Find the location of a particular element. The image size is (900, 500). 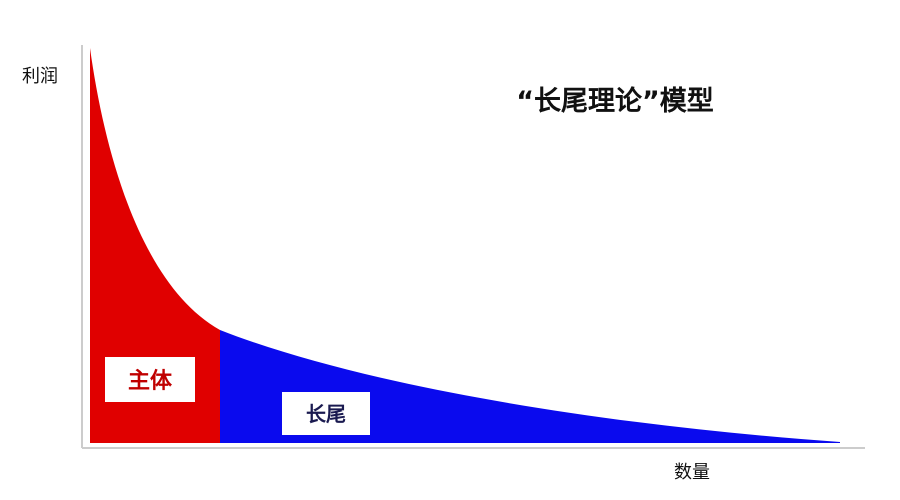

tail-label: 长尾 is located at coordinates (326, 414).